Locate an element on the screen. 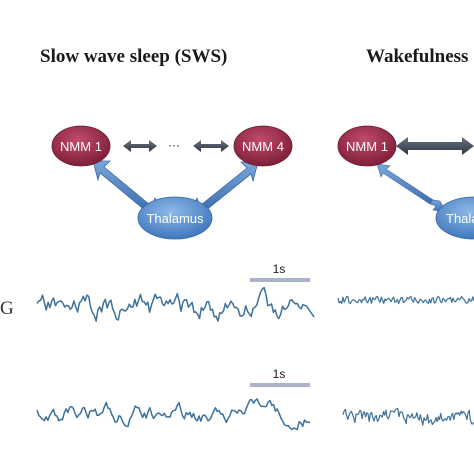 The image size is (474, 474). nmm4-node: NMM 4 is located at coordinates (263, 146).